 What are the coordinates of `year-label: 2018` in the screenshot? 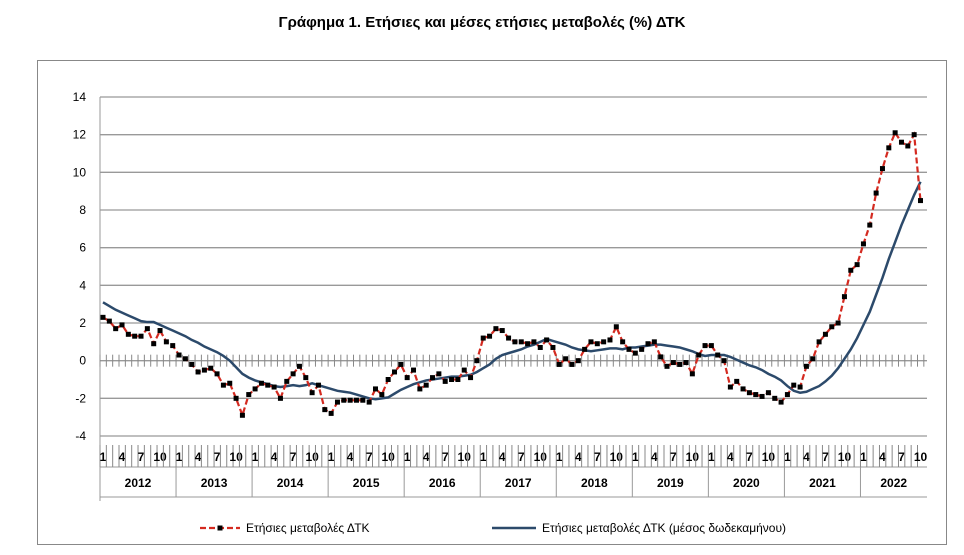 It's located at (594, 483).